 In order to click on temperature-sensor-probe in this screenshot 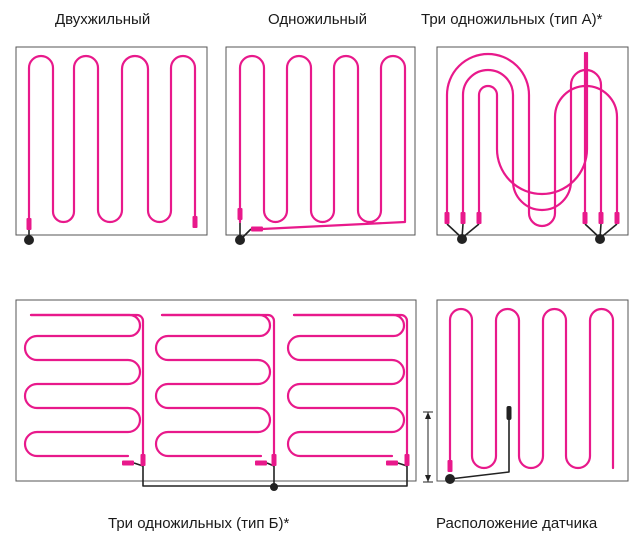, I will do `click(509, 413)`.